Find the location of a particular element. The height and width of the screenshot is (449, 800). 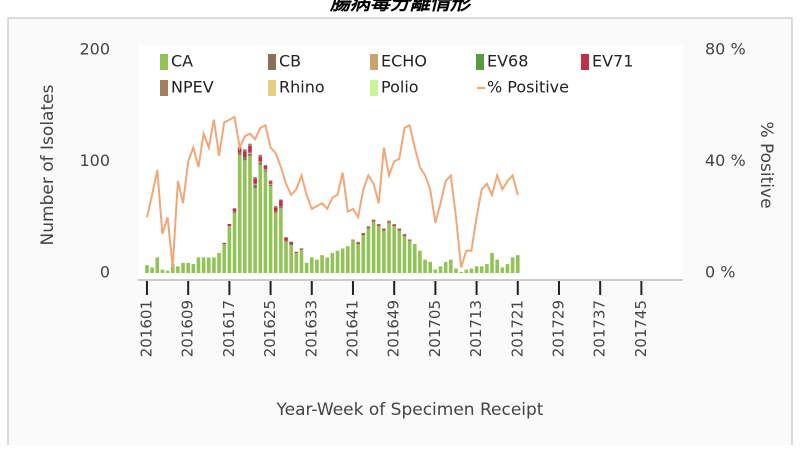

x-tick-label: 201633 is located at coordinates (311, 328).